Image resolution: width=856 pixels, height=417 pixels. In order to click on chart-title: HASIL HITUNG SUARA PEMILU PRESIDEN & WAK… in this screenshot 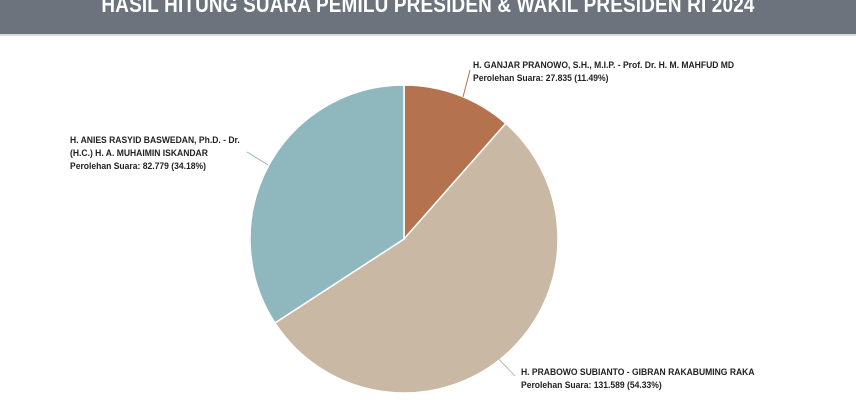, I will do `click(428, 8)`.